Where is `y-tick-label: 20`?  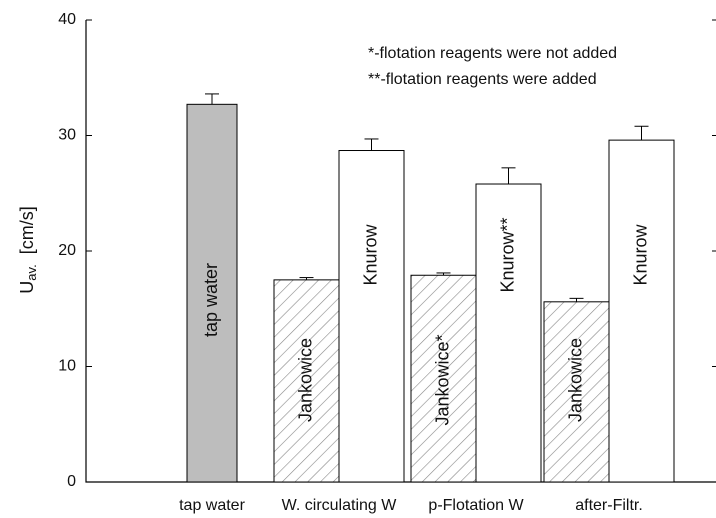 y-tick-label: 20 is located at coordinates (67, 250).